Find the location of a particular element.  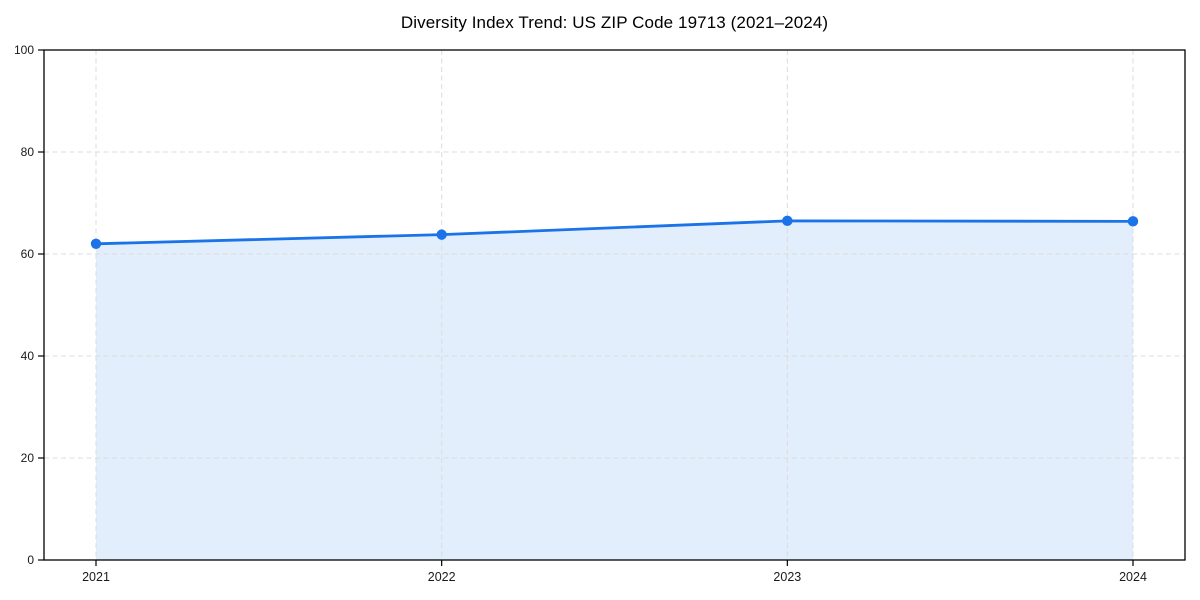

y-tick-label: 40 is located at coordinates (28, 356).